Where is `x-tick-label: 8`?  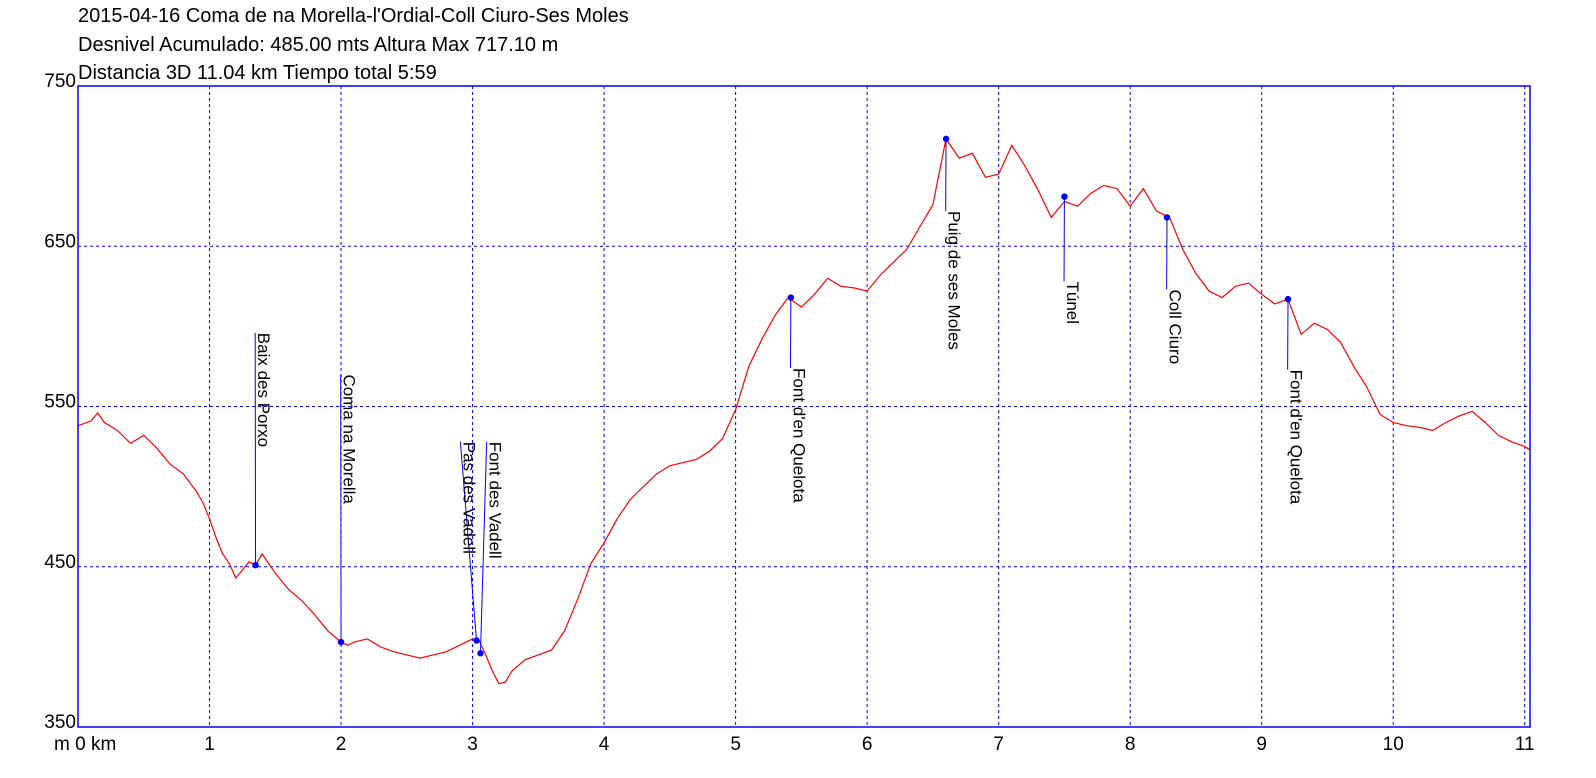 x-tick-label: 8 is located at coordinates (1130, 744).